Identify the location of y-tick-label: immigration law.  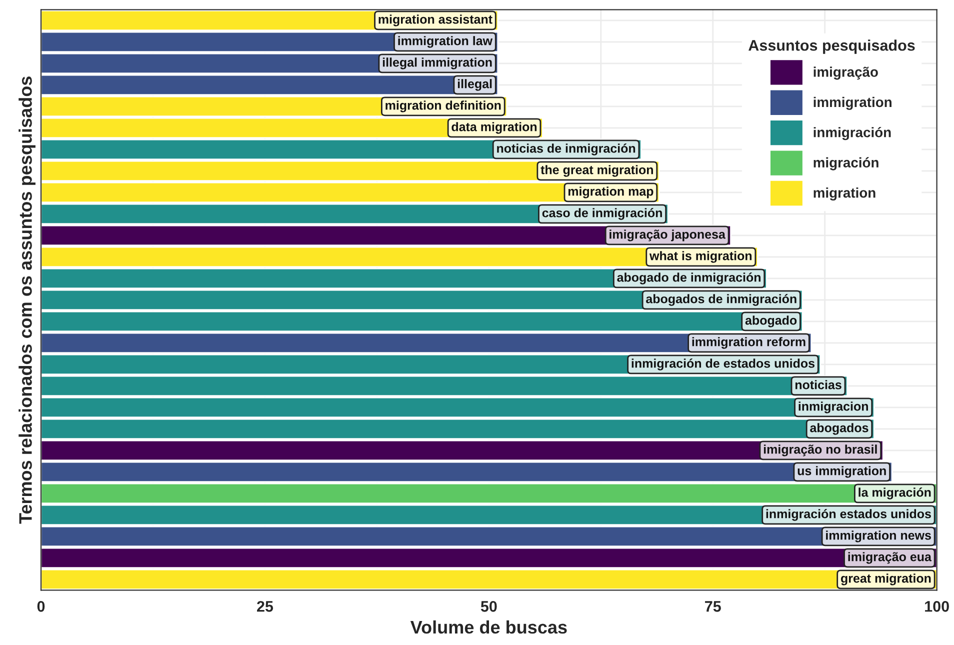
(445, 42).